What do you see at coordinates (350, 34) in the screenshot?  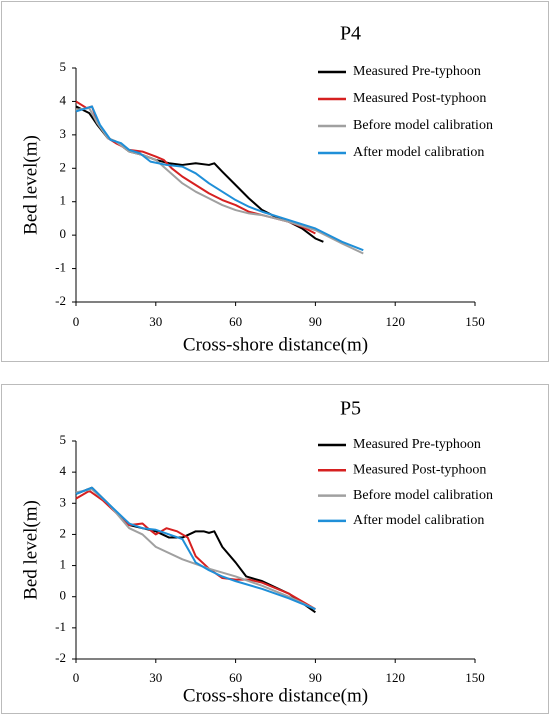 I see `chart-title: P4` at bounding box center [350, 34].